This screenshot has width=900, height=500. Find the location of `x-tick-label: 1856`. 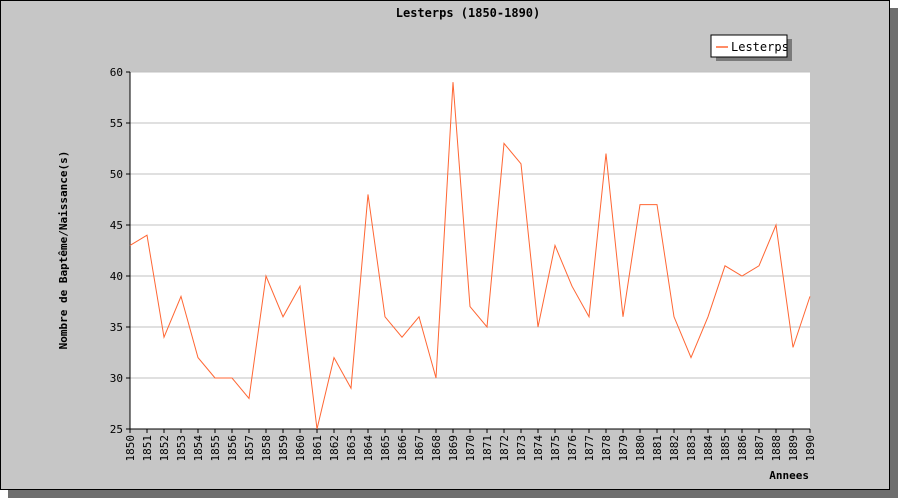

x-tick-label: 1856 is located at coordinates (232, 448).